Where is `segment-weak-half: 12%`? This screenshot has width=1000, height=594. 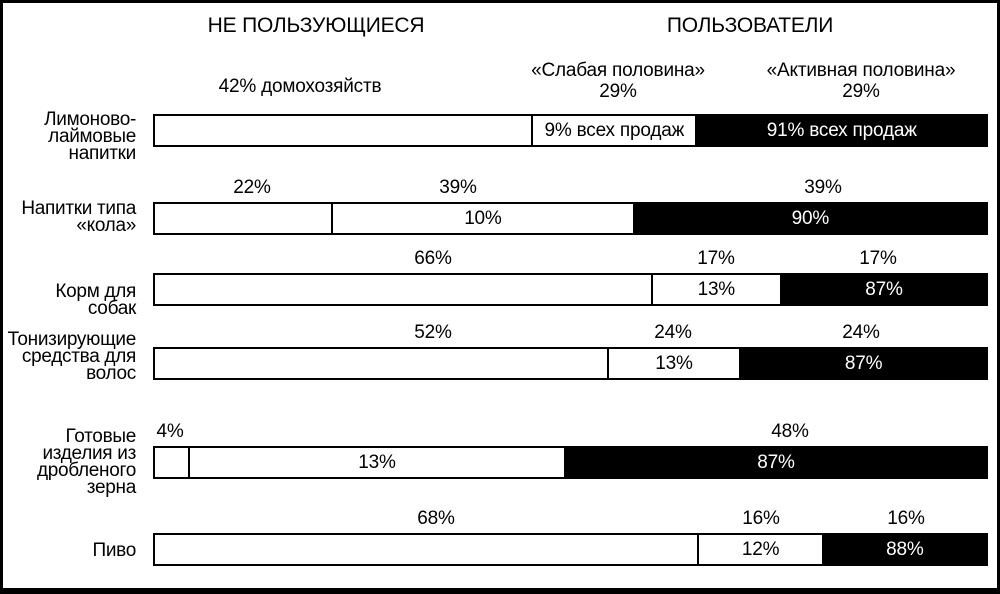
segment-weak-half: 12% is located at coordinates (759, 549).